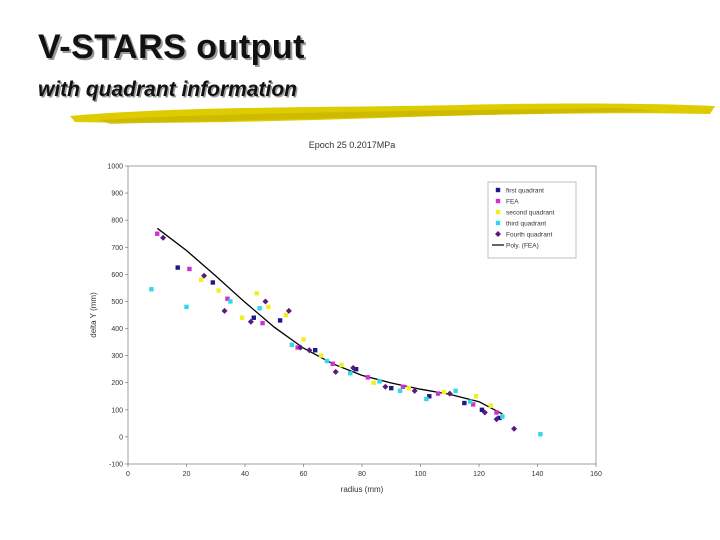  I want to click on legend-label: second quadrant, so click(530, 213).